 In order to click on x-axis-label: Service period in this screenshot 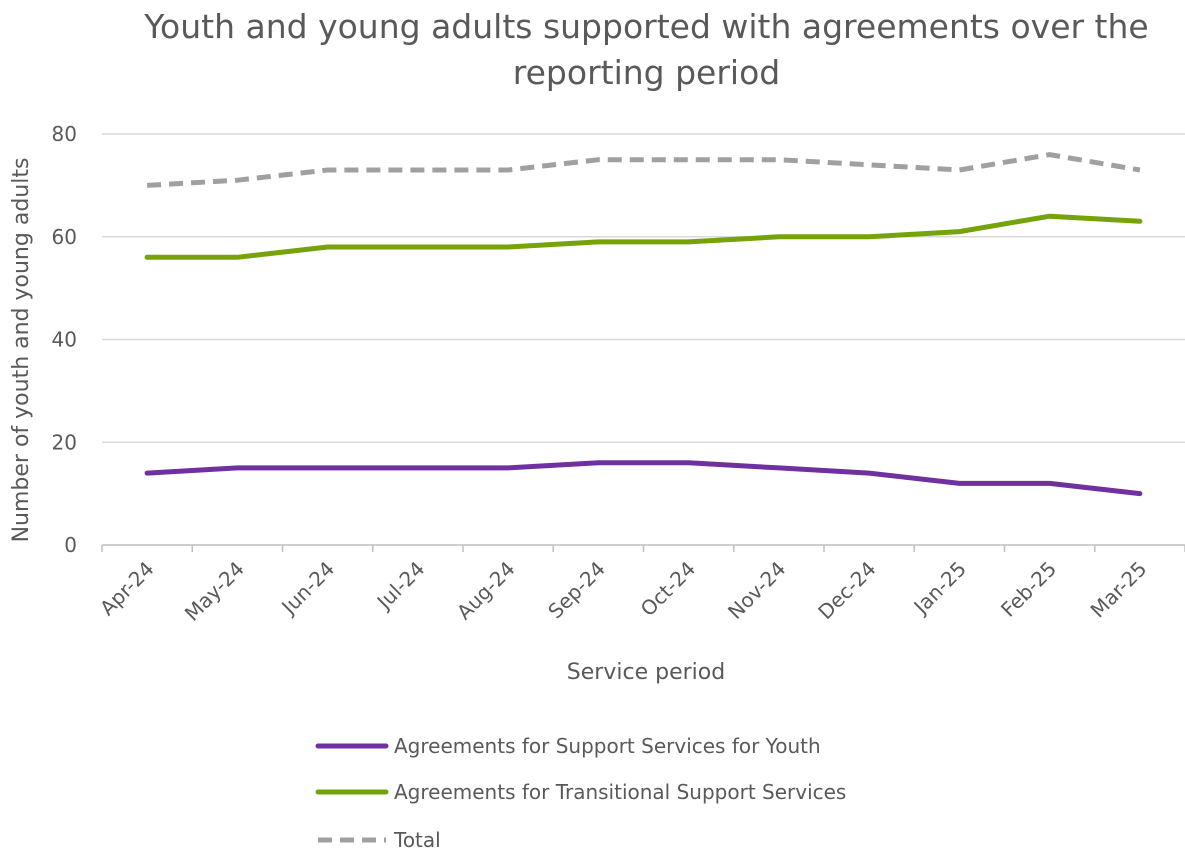, I will do `click(646, 672)`.